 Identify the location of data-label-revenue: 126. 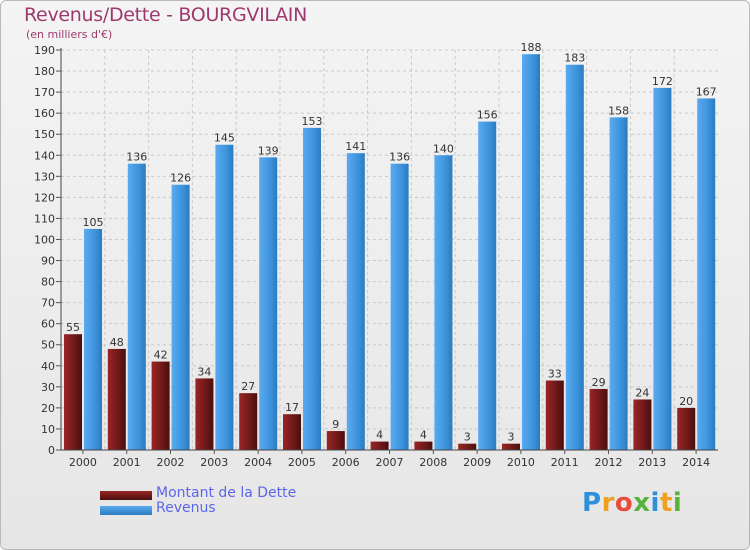
(180, 178).